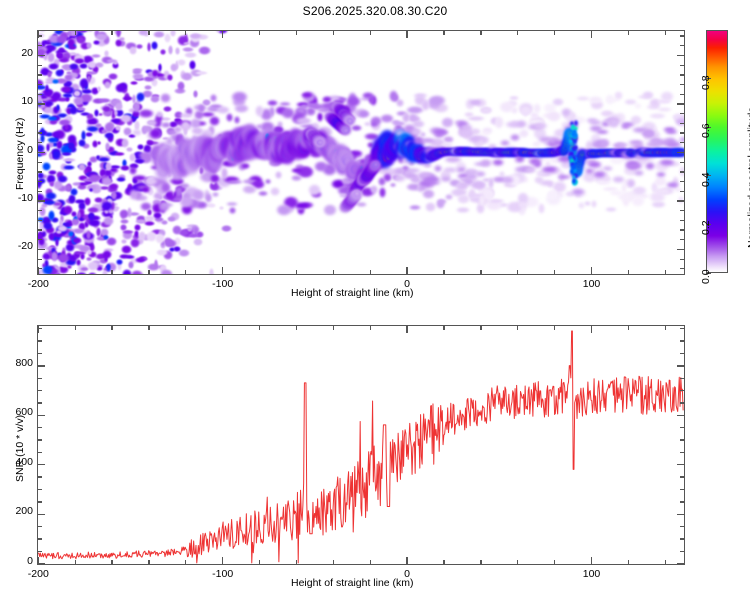 The height and width of the screenshot is (600, 750). What do you see at coordinates (24, 412) in the screenshot?
I see `y-tick-label: 600` at bounding box center [24, 412].